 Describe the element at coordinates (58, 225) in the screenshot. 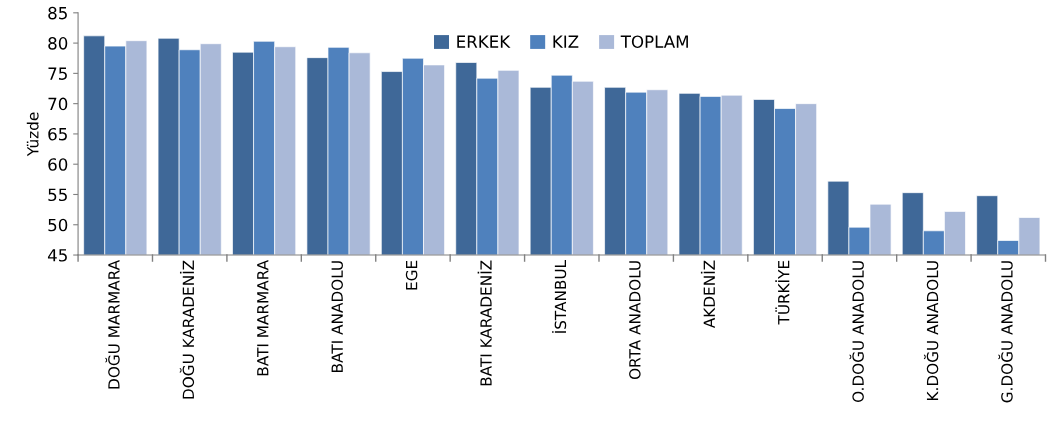

I see `y-tick-label: 50` at that location.